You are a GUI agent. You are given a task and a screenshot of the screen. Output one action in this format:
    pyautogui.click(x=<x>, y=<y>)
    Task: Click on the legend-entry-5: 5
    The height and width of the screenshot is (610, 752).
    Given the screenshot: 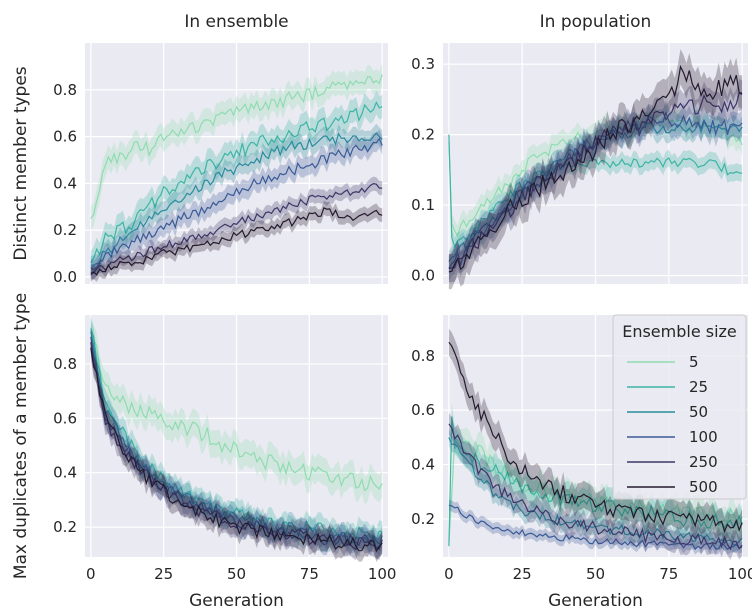 What is the action you would take?
    pyautogui.click(x=694, y=362)
    